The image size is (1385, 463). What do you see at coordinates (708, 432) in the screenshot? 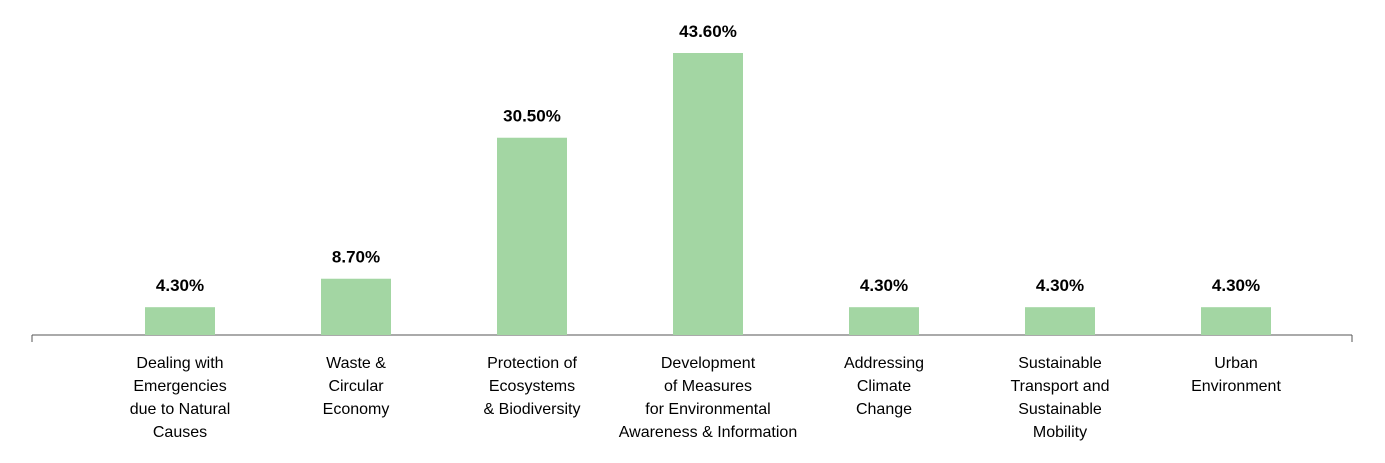
I see `x-tick-label-line: Awareness & Information` at bounding box center [708, 432].